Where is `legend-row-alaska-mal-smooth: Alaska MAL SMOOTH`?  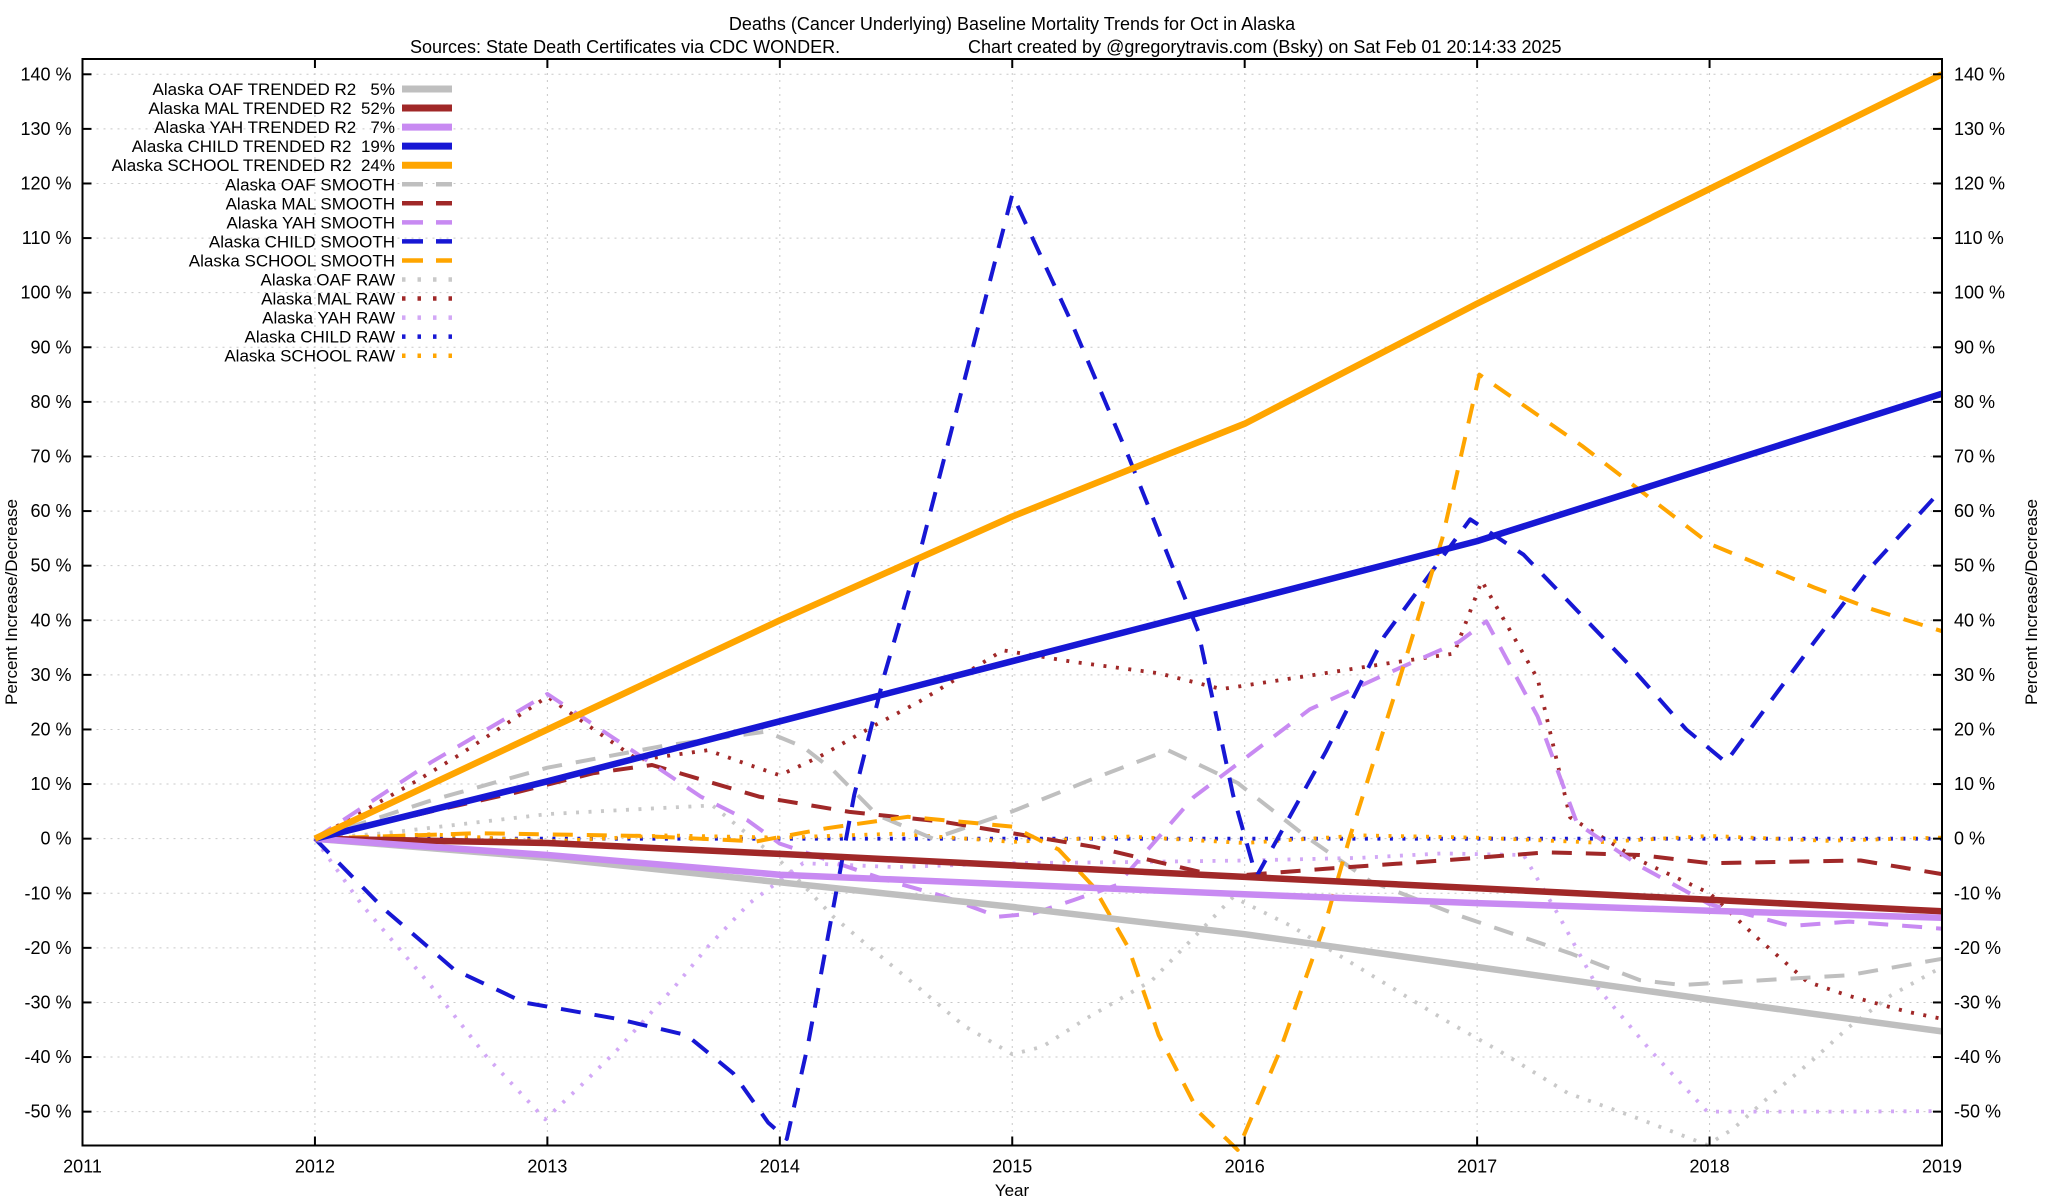 legend-row-alaska-mal-smooth: Alaska MAL SMOOTH is located at coordinates (339, 203).